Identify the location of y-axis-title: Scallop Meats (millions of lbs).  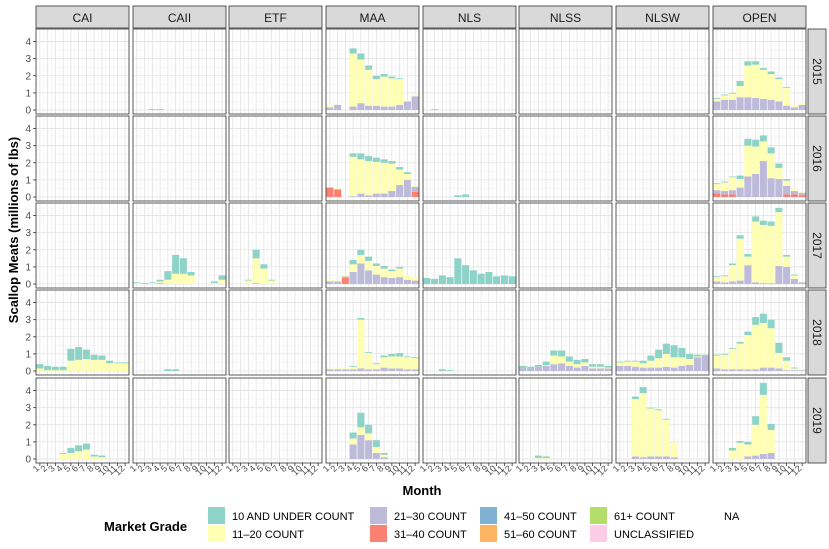
(13, 230).